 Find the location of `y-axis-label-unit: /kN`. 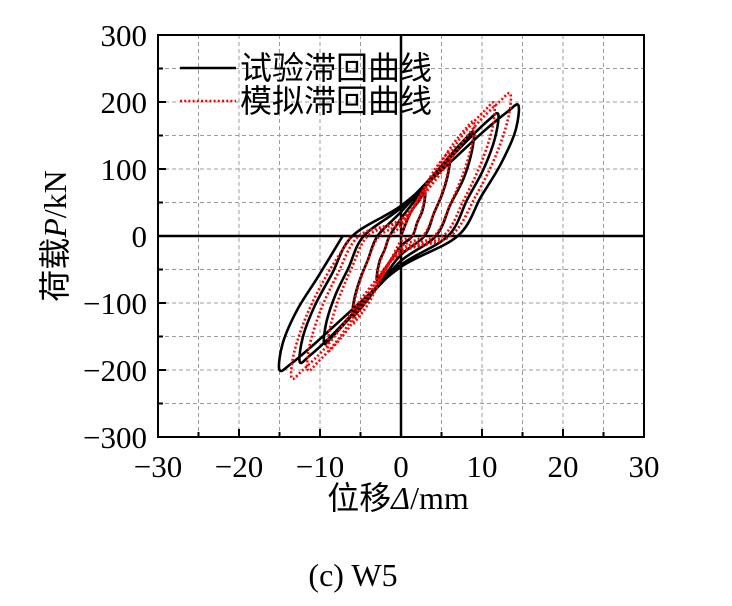

y-axis-label-unit: /kN is located at coordinates (55, 194).